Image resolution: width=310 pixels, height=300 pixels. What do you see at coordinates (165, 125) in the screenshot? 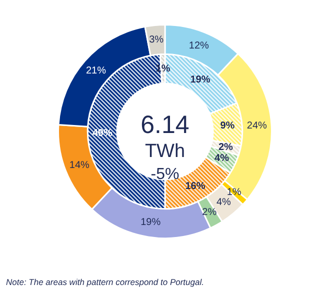
I see `text: 6.14` at bounding box center [165, 125].